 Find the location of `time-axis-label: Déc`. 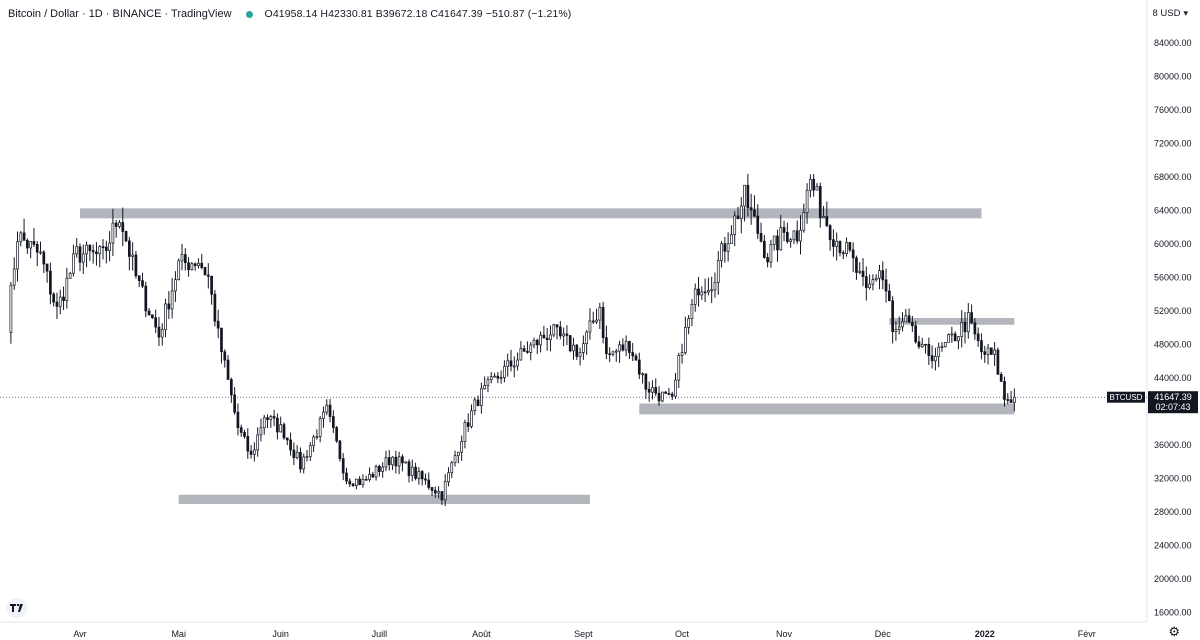

time-axis-label: Déc is located at coordinates (883, 634).